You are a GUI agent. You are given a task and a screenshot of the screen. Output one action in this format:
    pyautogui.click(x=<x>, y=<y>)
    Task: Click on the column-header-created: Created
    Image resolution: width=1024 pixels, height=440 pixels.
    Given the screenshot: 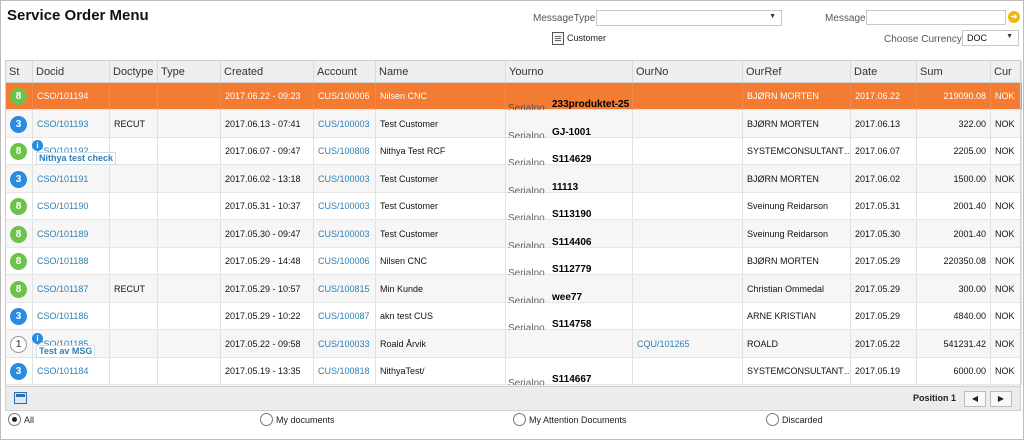 What is the action you would take?
    pyautogui.click(x=267, y=72)
    